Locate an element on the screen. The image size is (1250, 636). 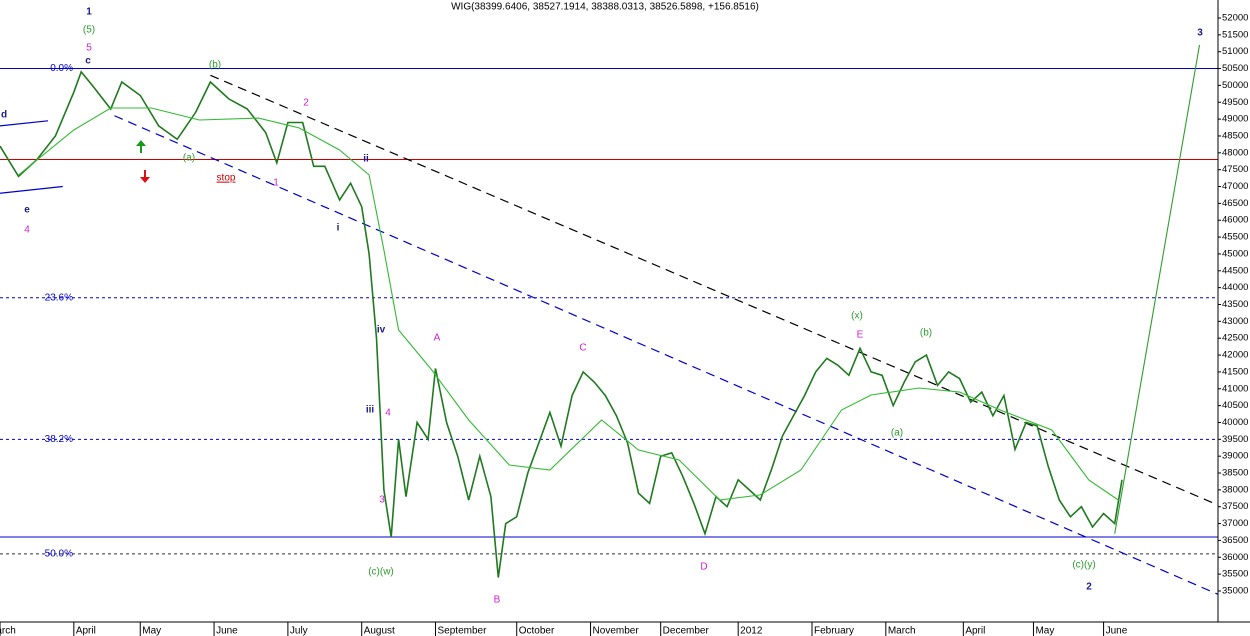
buy-arrow is located at coordinates (141, 146).